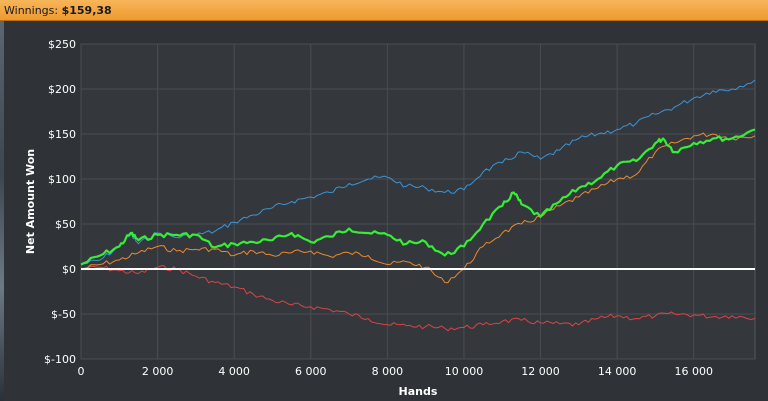 Image resolution: width=768 pixels, height=401 pixels. What do you see at coordinates (81, 371) in the screenshot?
I see `x-tick-label: 0` at bounding box center [81, 371].